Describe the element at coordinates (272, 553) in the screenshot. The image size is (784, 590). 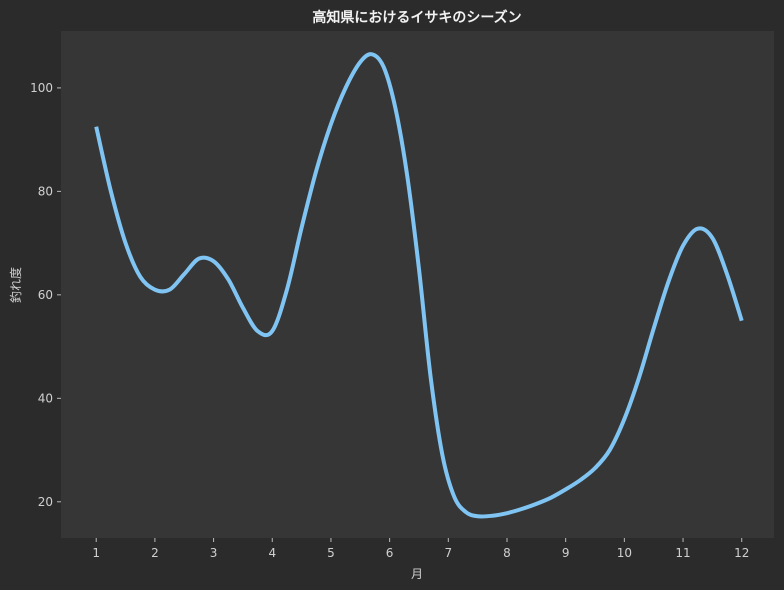
I see `x-tick-label: 4` at that location.